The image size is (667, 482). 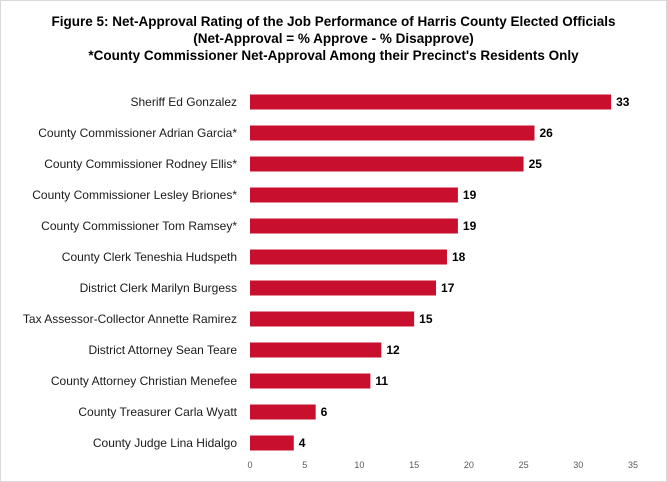 I want to click on category-label: County Commissioner Adrian Garcia*, so click(x=137, y=133).